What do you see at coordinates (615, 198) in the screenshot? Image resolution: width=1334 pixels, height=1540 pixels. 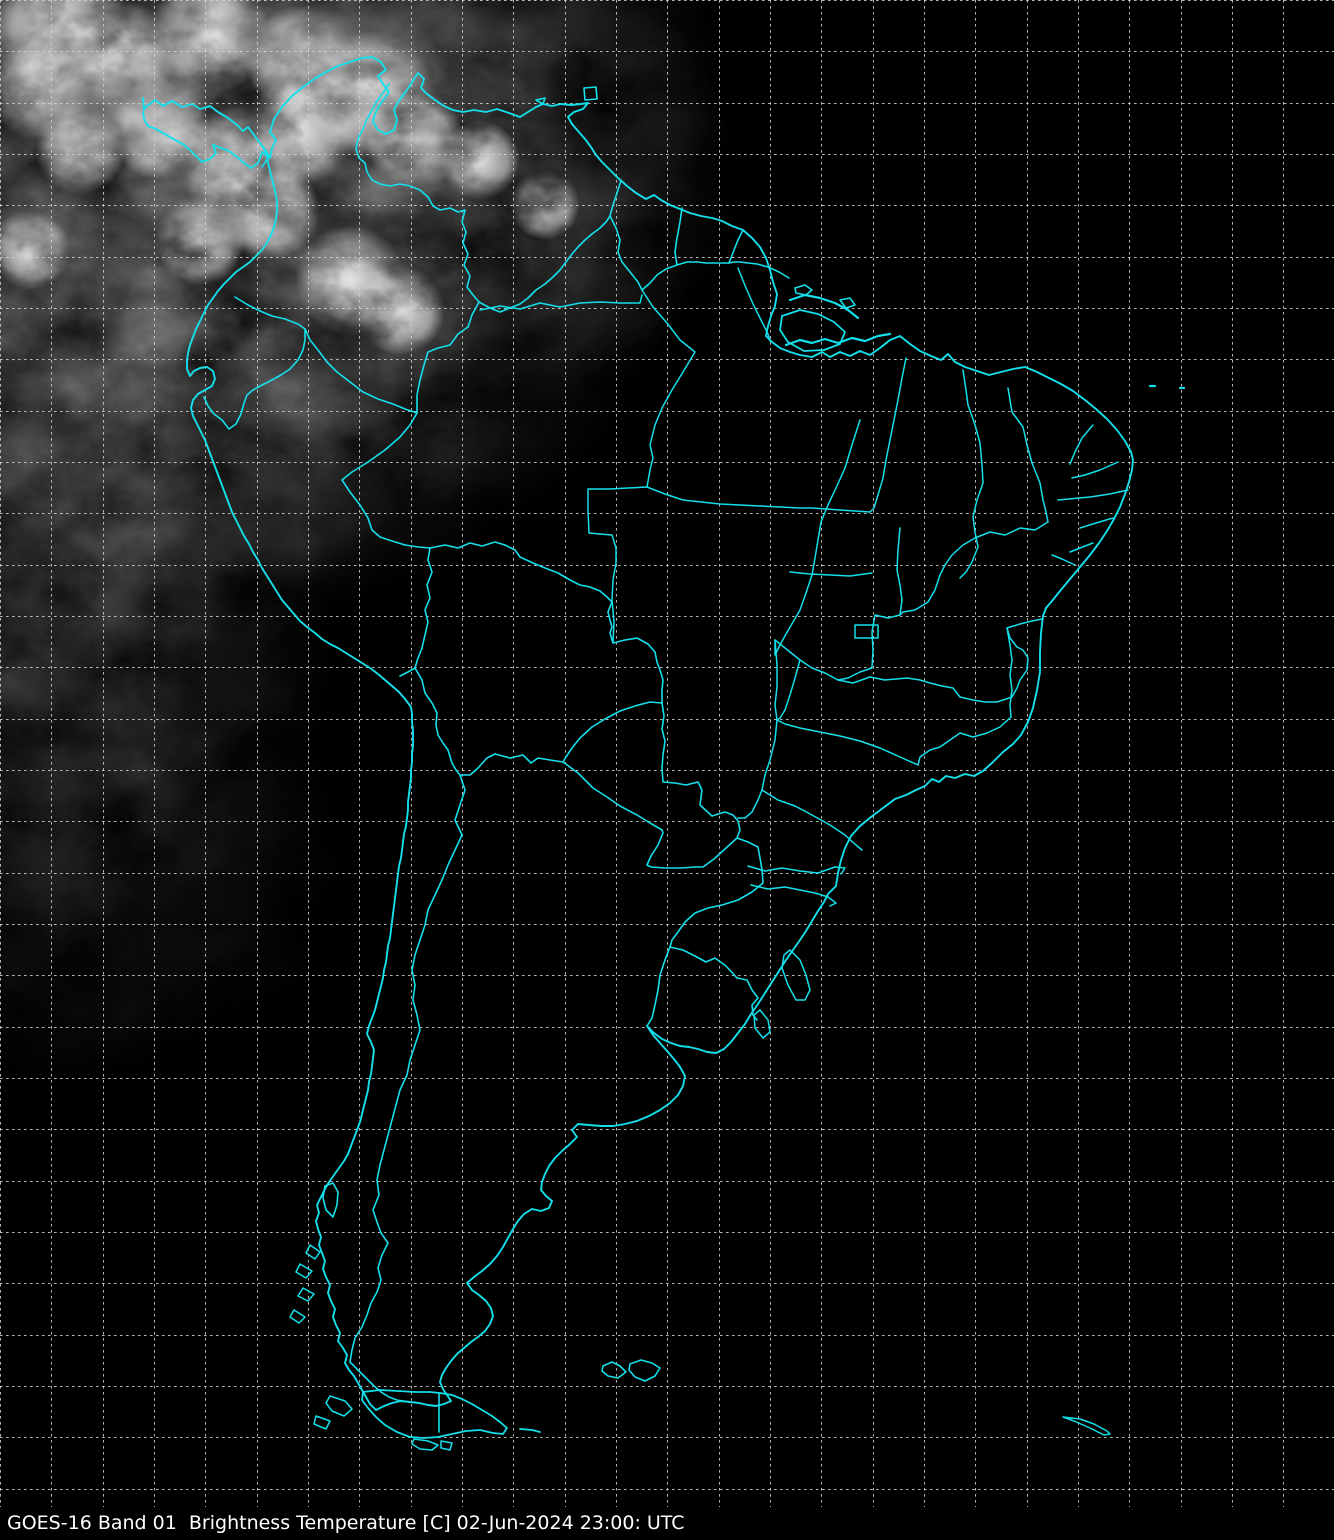 I see `border-venezuela-guyana` at bounding box center [615, 198].